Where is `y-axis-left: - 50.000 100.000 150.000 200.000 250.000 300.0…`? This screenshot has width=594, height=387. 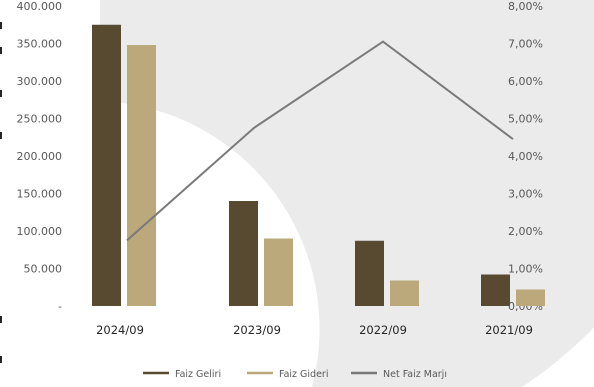 y-axis-left: - 50.000 100.000 150.000 200.000 250.000 300.0… is located at coordinates (40, 156).